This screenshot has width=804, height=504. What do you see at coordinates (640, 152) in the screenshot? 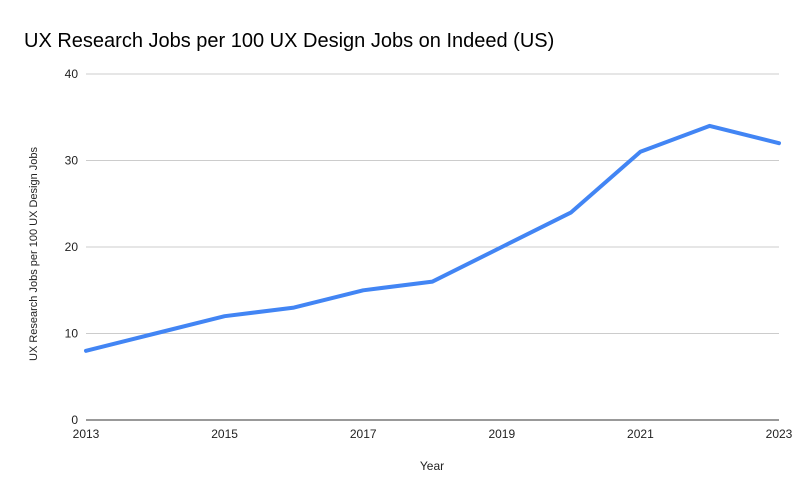
I see `data-point-2021` at bounding box center [640, 152].